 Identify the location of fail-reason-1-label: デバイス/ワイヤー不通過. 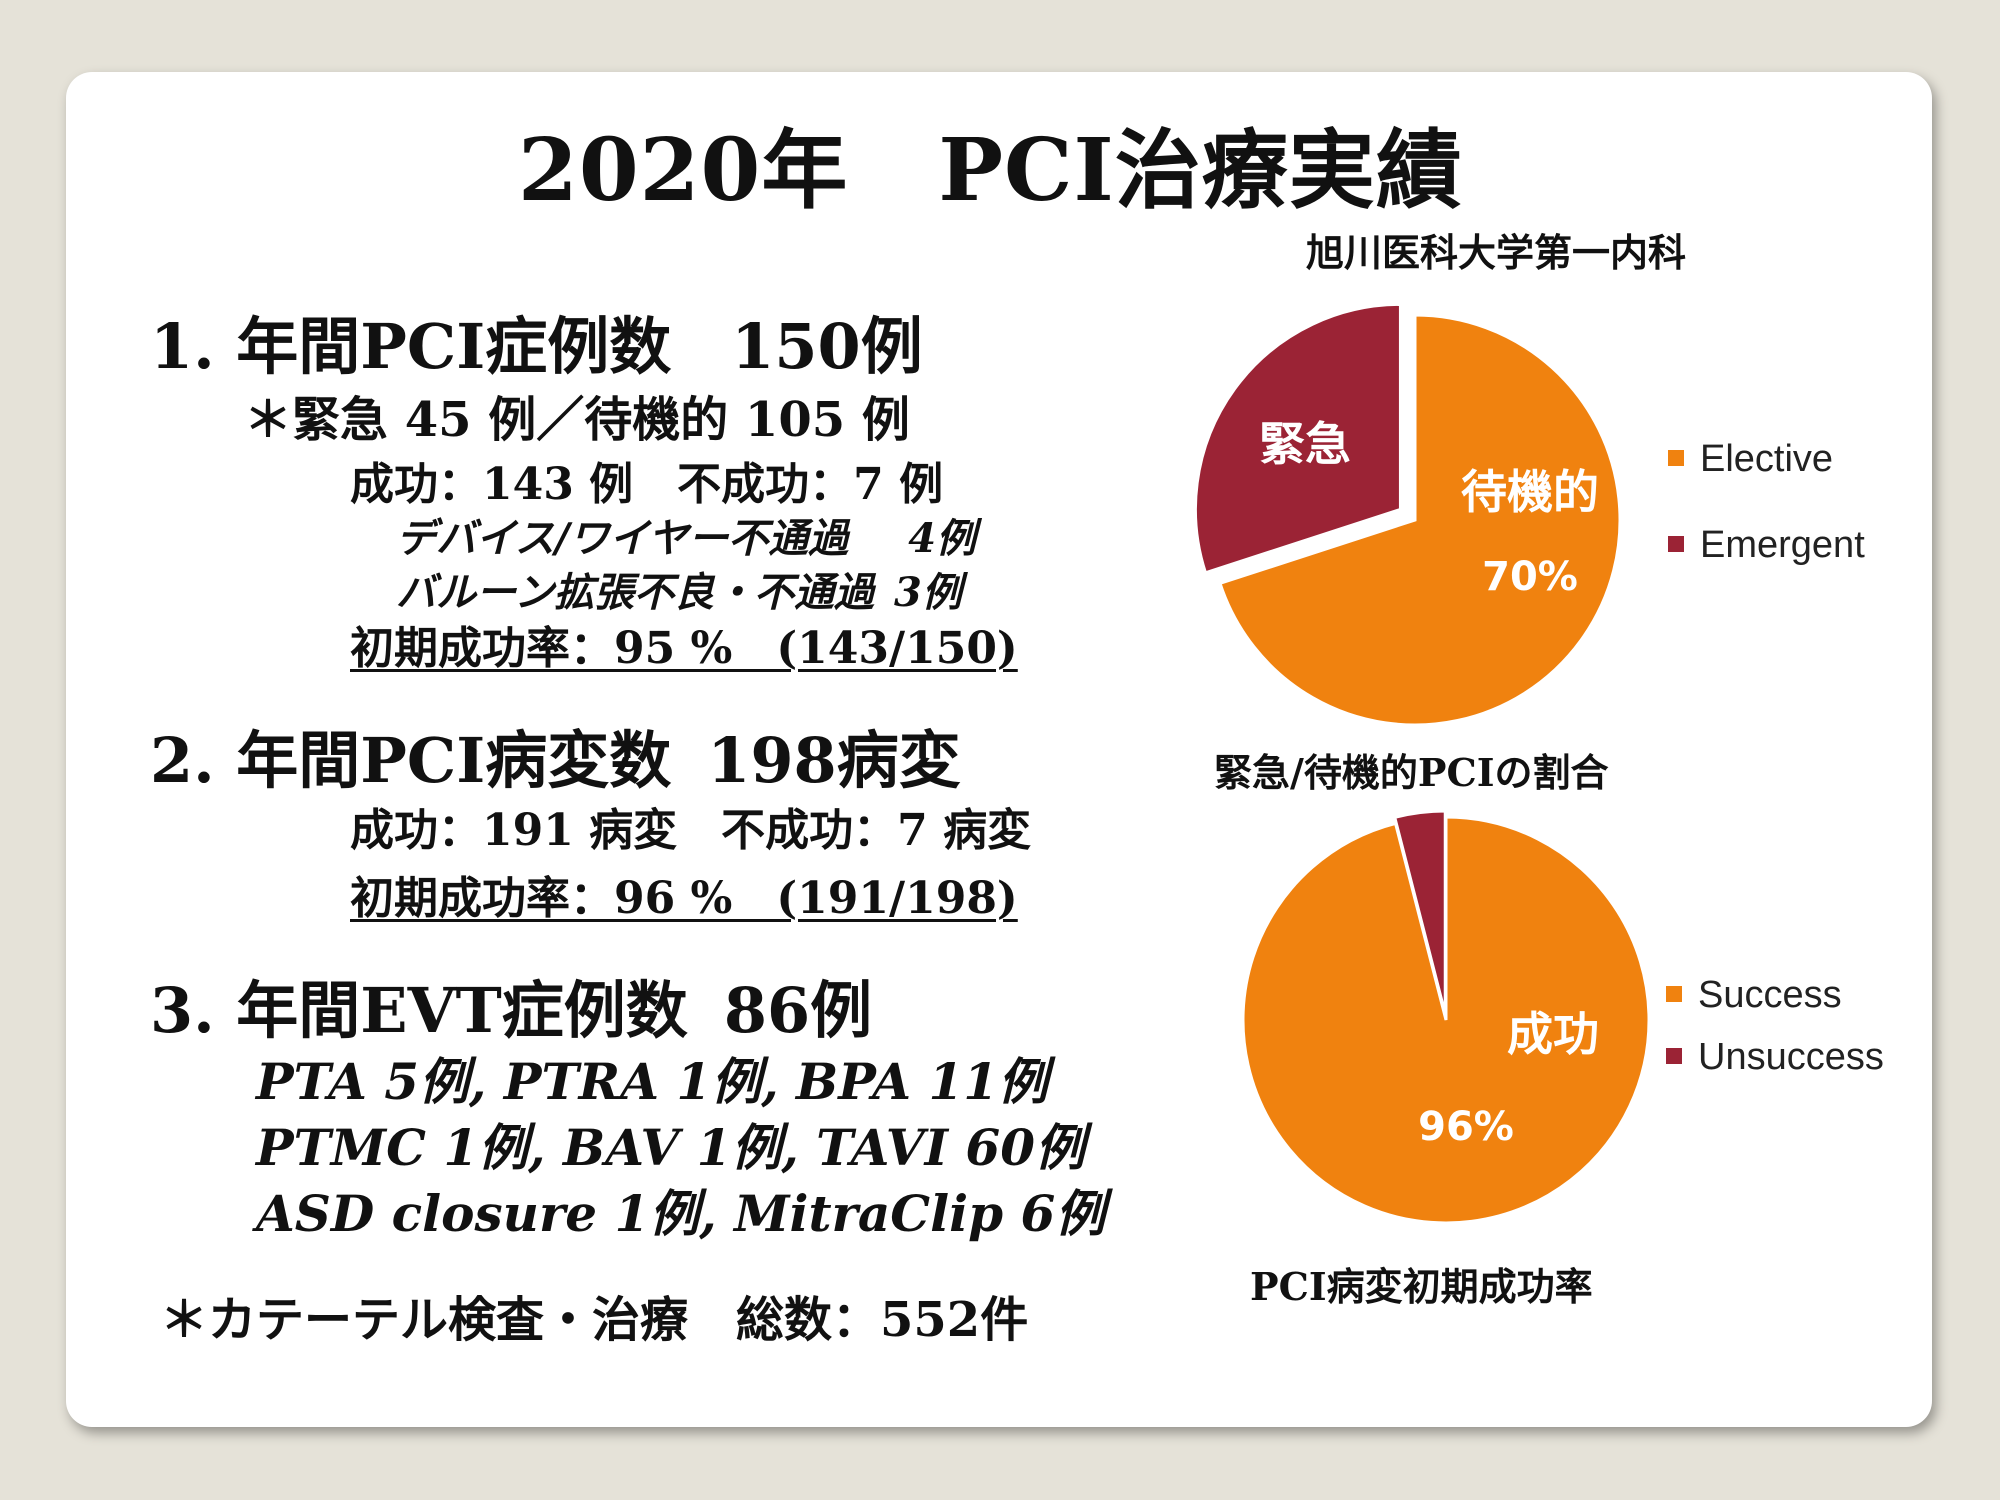
(622, 538).